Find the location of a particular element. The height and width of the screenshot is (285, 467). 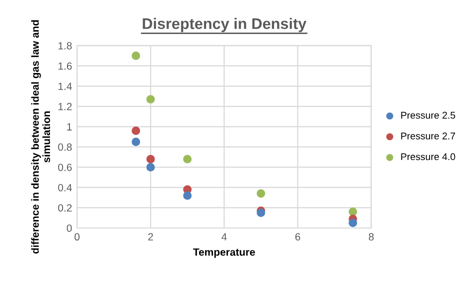

y-tick-label: 0 is located at coordinates (69, 228).